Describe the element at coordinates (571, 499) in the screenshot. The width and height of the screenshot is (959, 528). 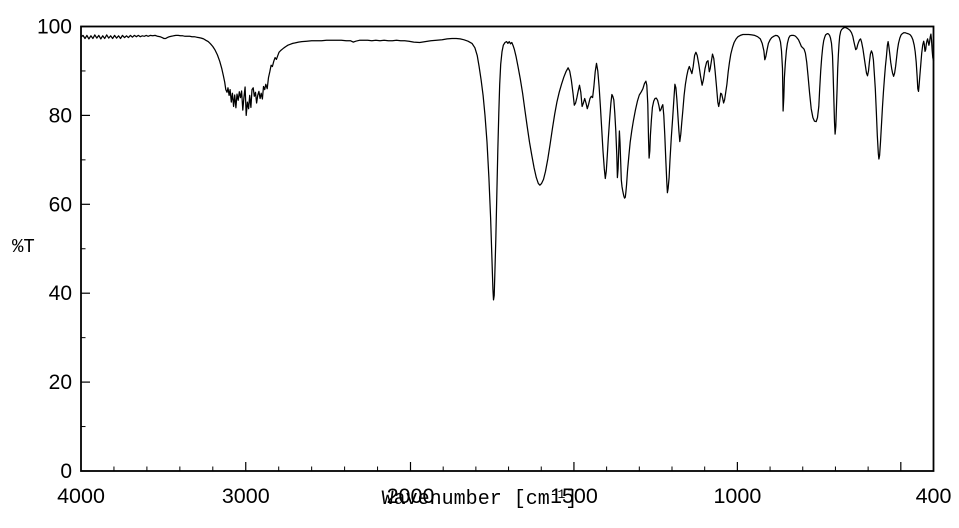
I see `x-axis-title-bracket: ]` at that location.